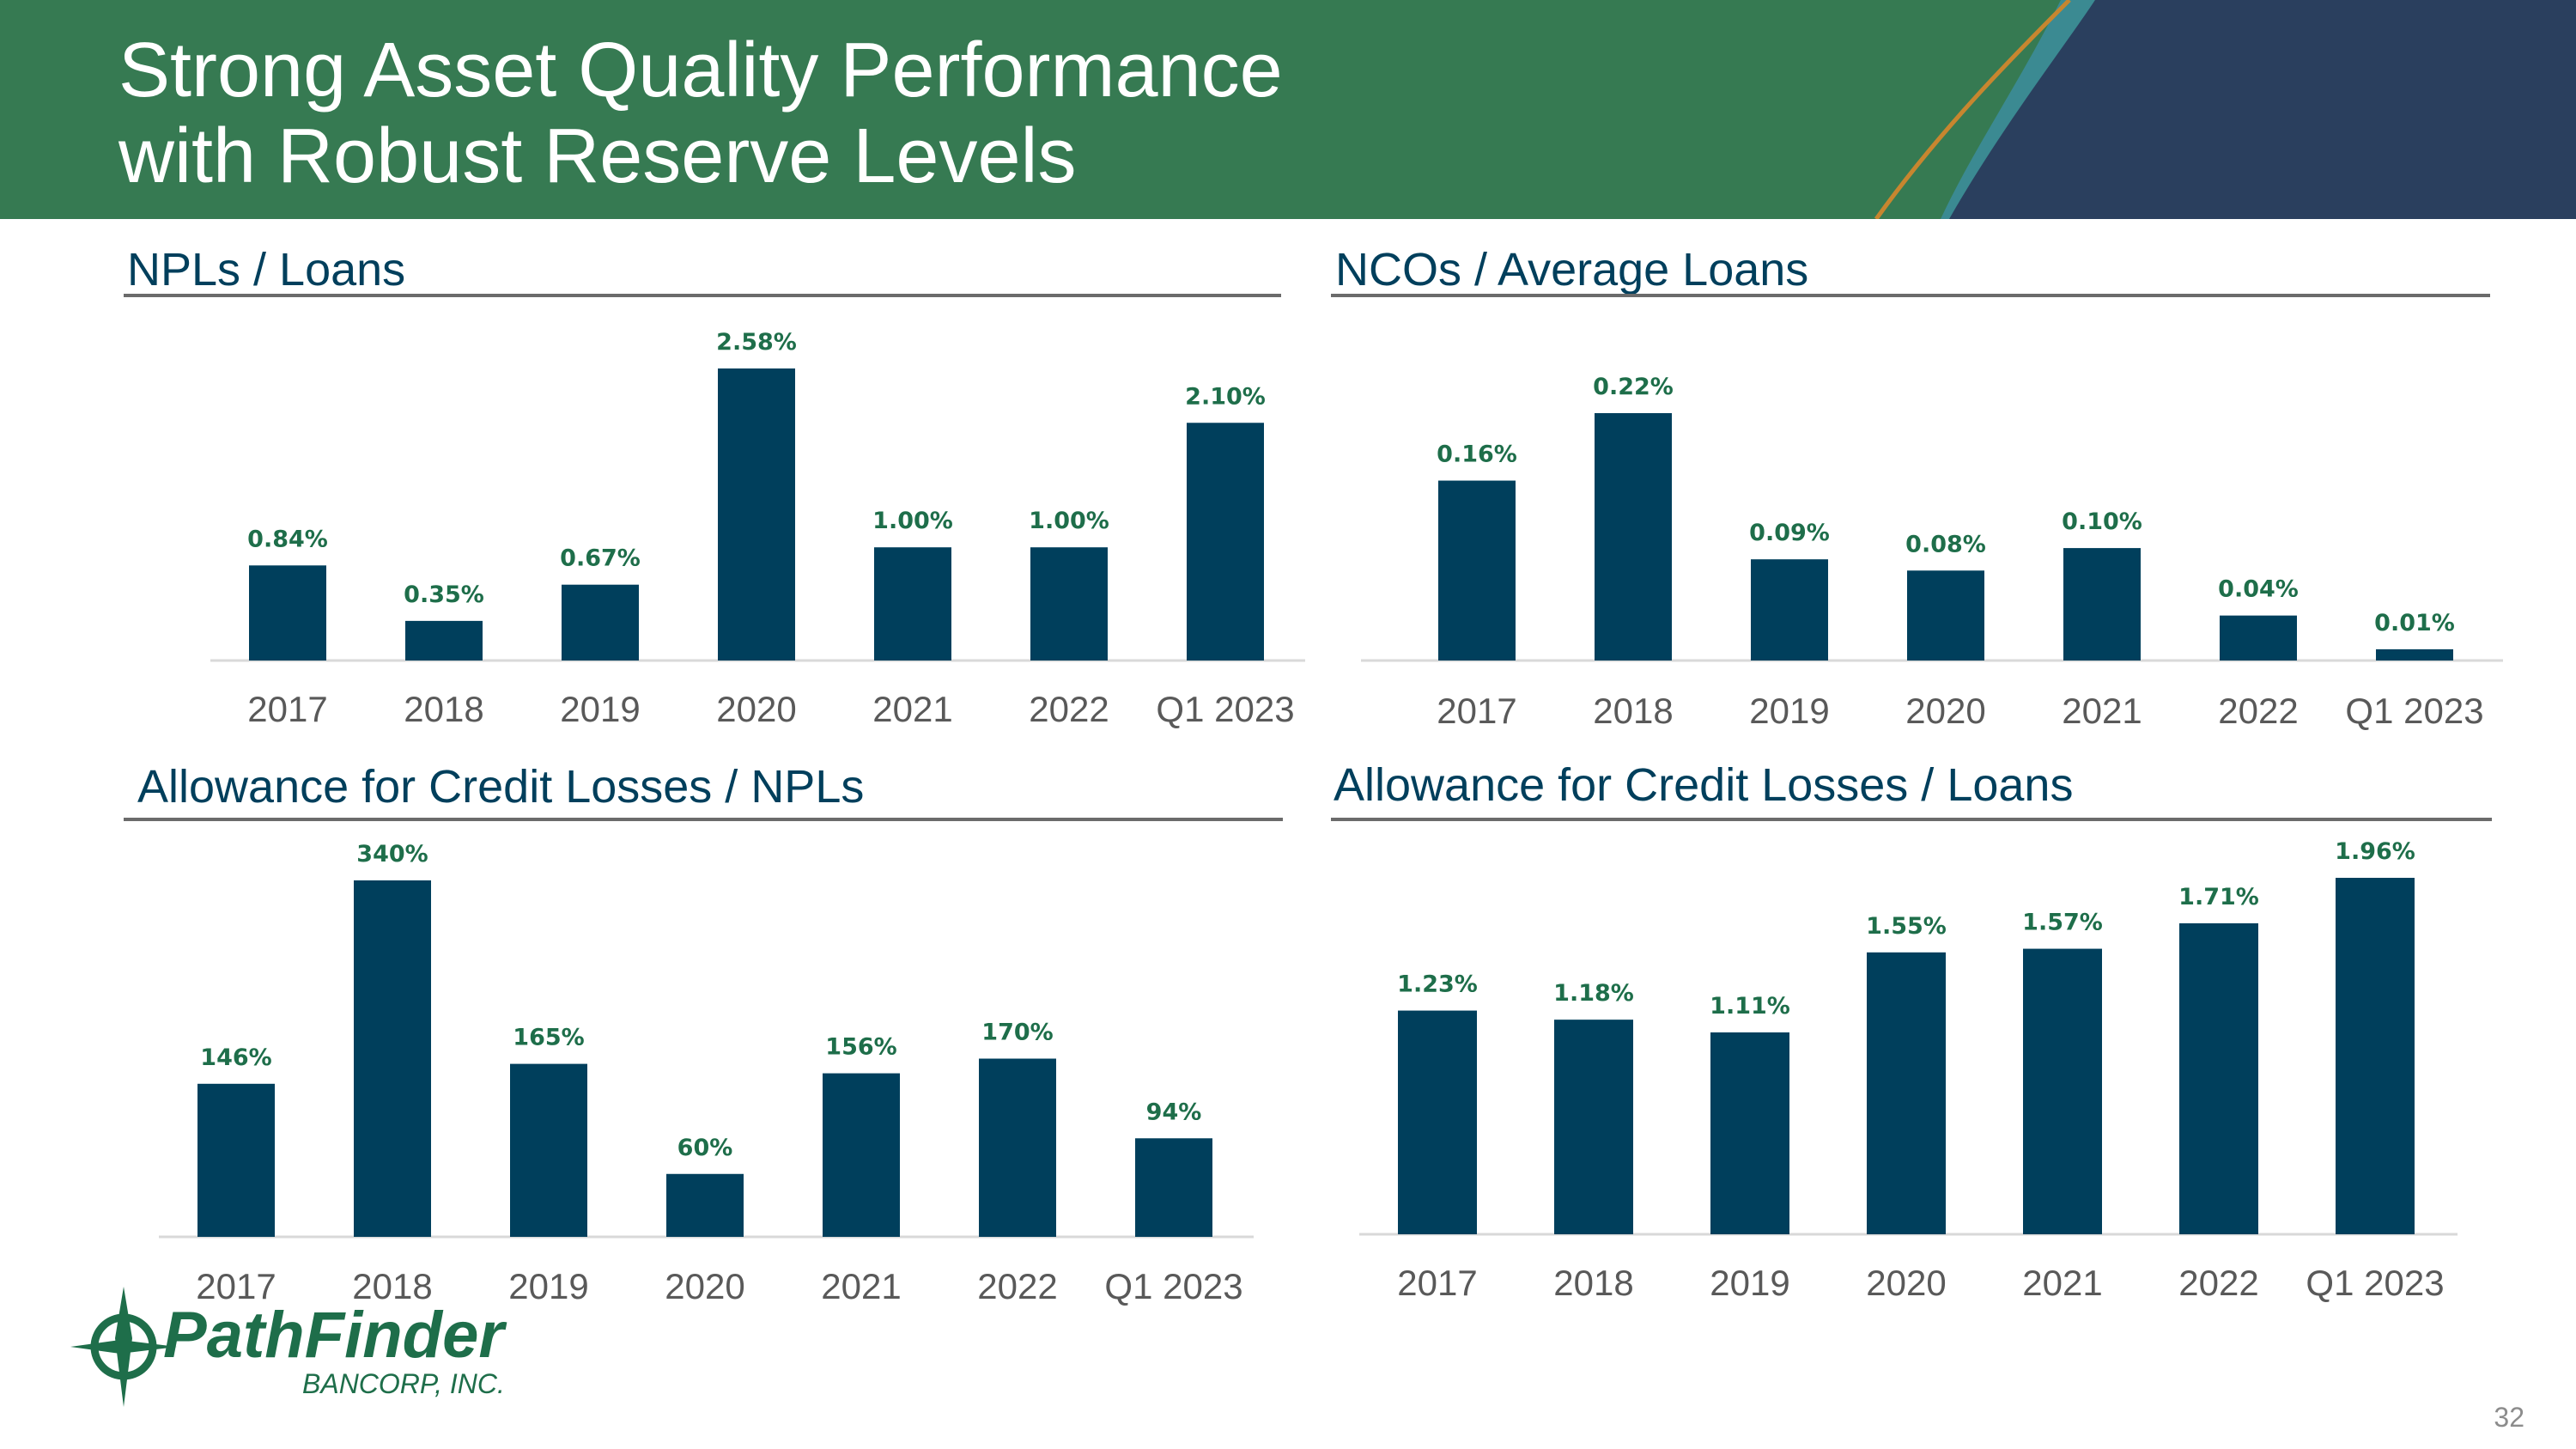 This screenshot has width=2576, height=1449. Describe the element at coordinates (1634, 387) in the screenshot. I see `data-label: 0.22%` at that location.